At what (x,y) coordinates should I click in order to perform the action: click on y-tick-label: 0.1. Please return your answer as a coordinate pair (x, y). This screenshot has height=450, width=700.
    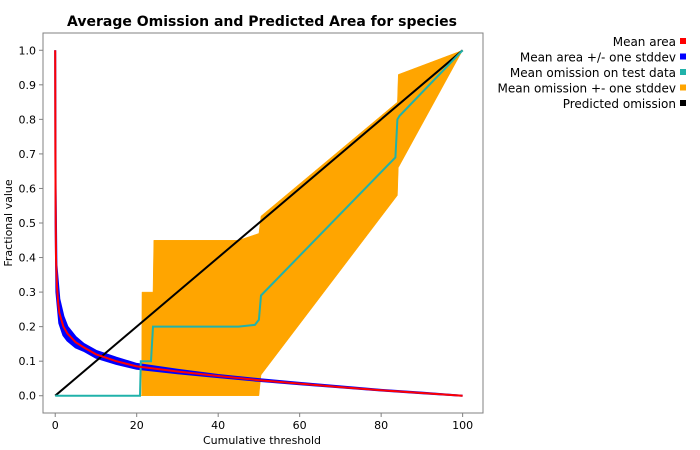
    Looking at the image, I should click on (28, 361).